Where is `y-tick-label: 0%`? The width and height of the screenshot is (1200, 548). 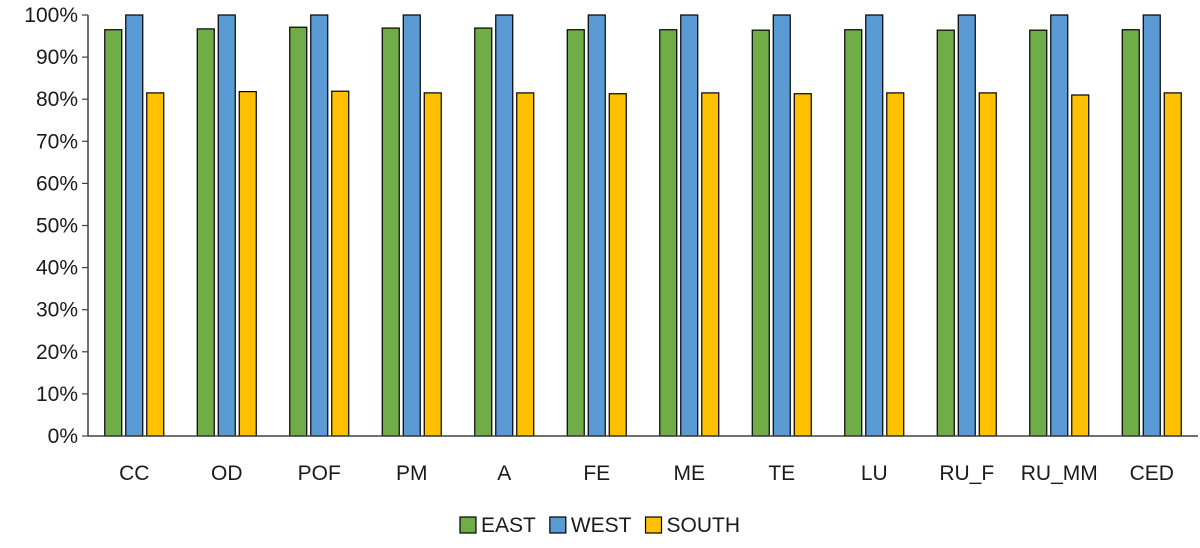 y-tick-label: 0% is located at coordinates (63, 436).